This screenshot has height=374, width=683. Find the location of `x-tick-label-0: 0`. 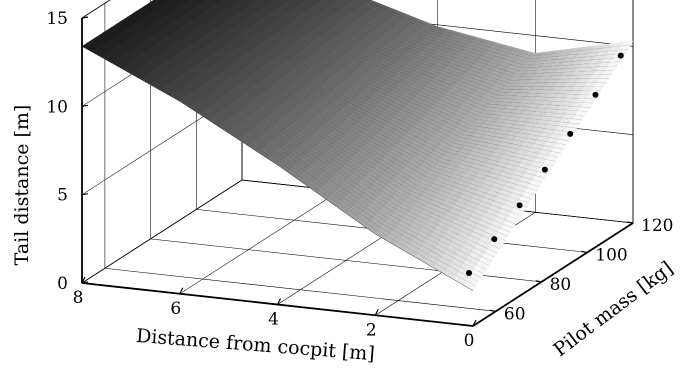

x-tick-label-0: 0 is located at coordinates (469, 341).